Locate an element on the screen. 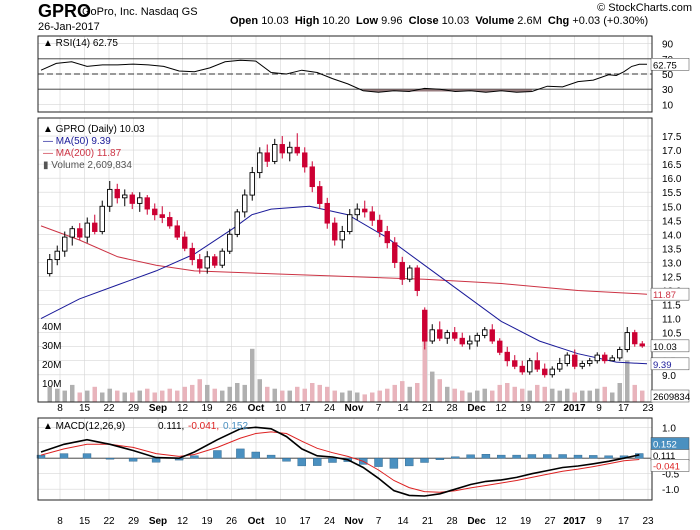  open-label: Open is located at coordinates (244, 21).